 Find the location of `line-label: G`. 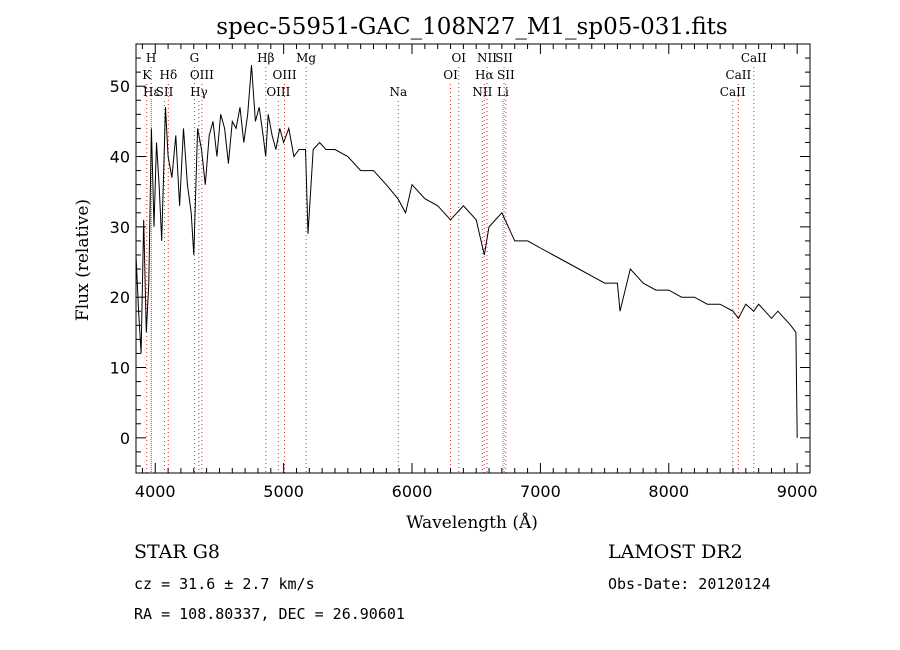

line-label: G is located at coordinates (195, 58).